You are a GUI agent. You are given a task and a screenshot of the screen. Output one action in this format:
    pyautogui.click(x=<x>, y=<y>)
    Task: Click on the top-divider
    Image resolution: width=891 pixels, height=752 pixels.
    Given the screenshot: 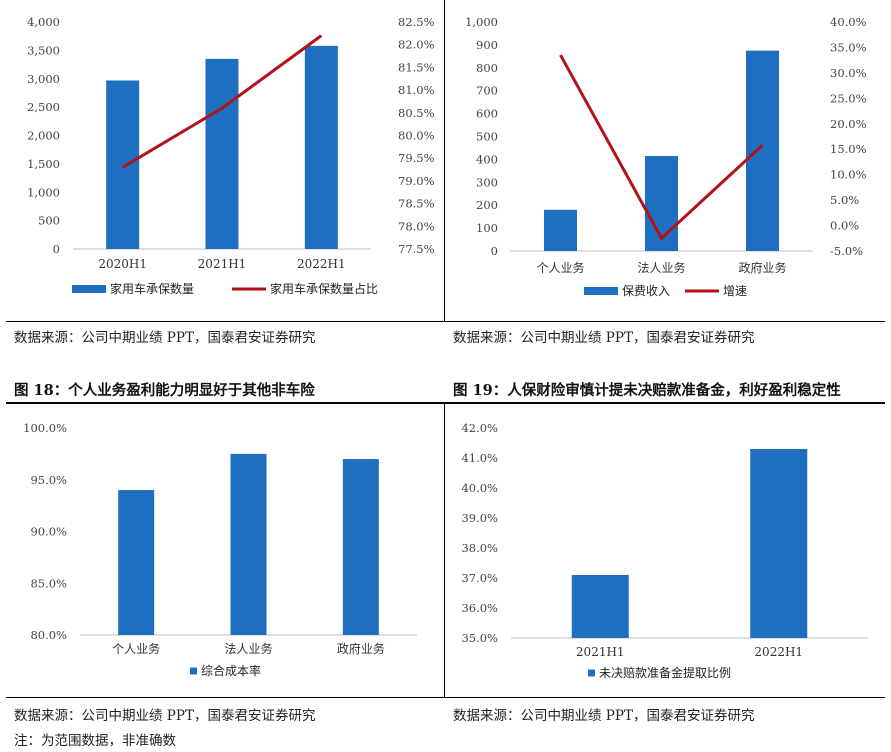 What is the action you would take?
    pyautogui.click(x=444, y=160)
    